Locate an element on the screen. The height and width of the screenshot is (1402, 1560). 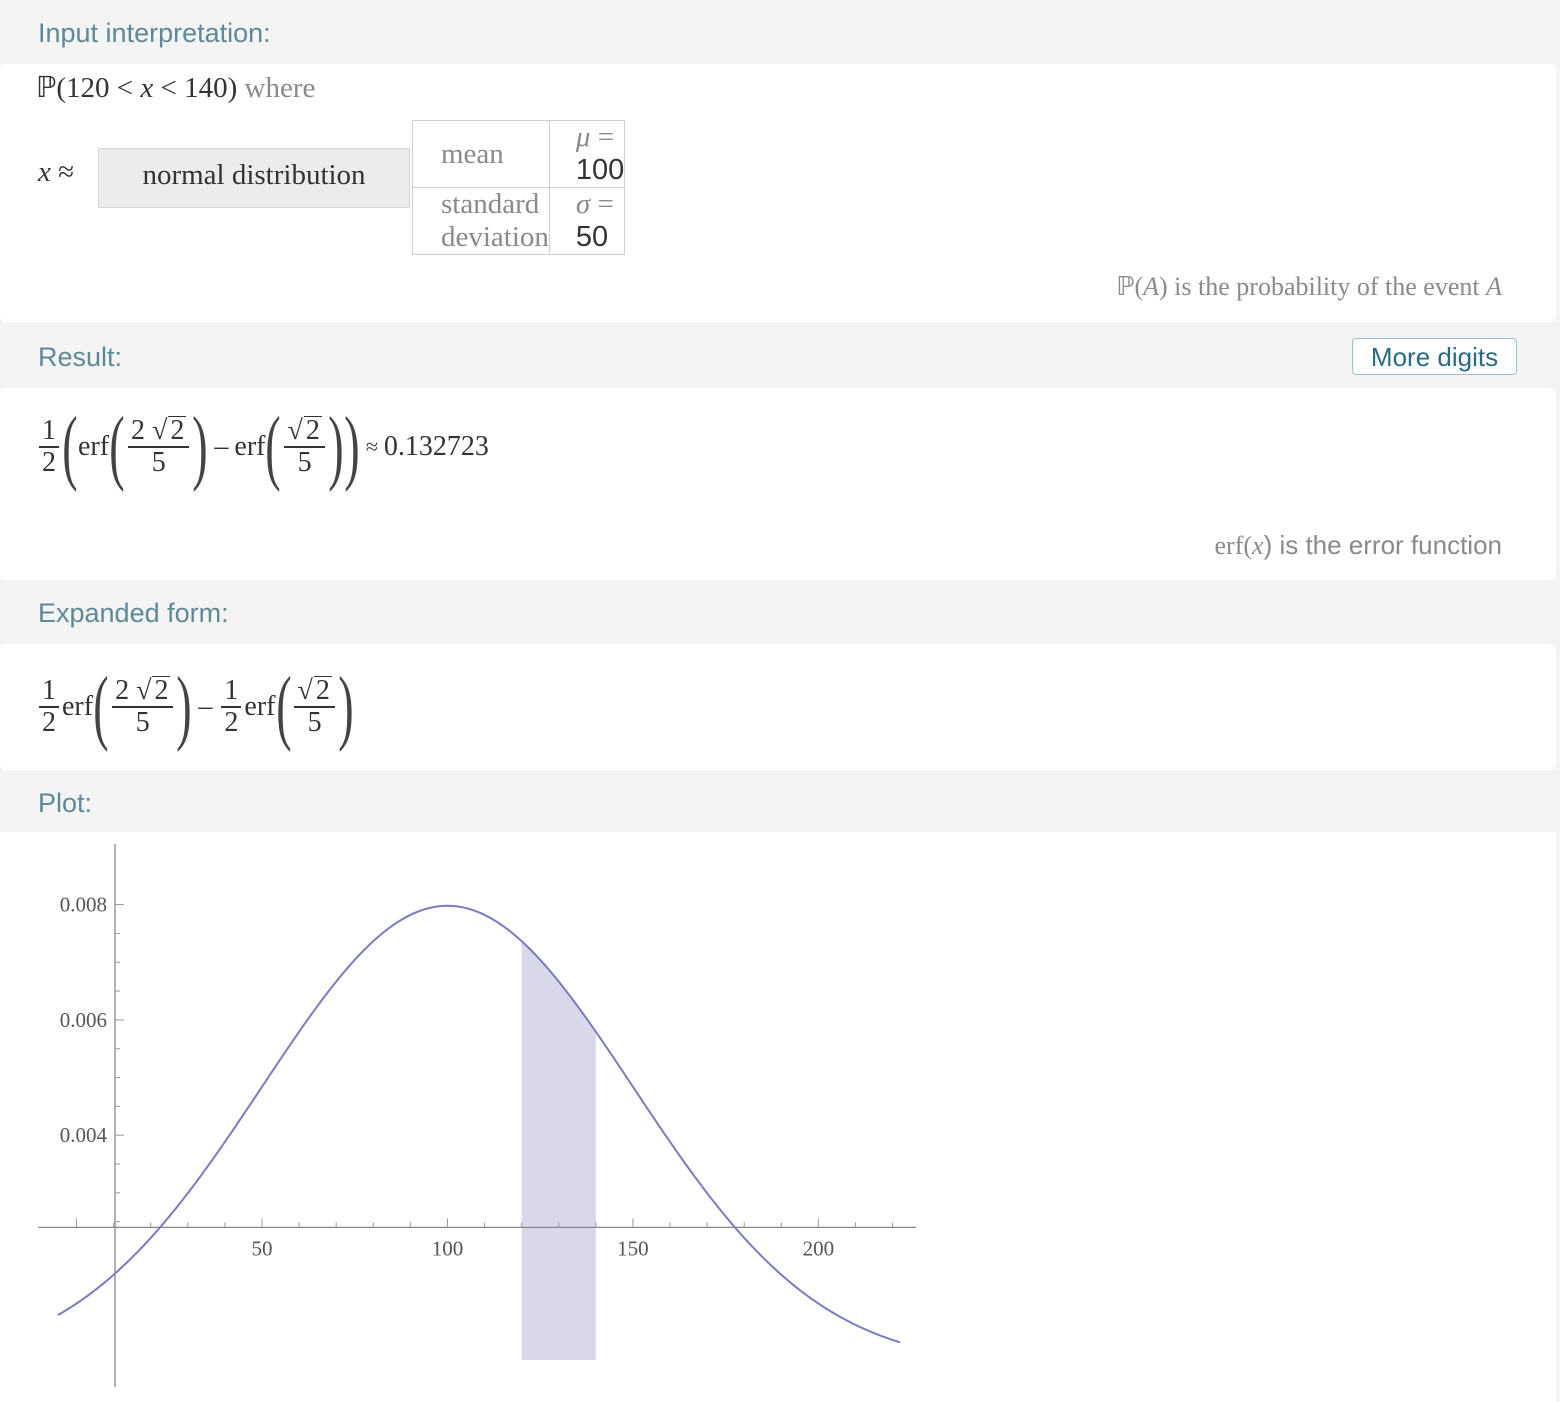
footnote-var2: A is located at coordinates (1494, 286).